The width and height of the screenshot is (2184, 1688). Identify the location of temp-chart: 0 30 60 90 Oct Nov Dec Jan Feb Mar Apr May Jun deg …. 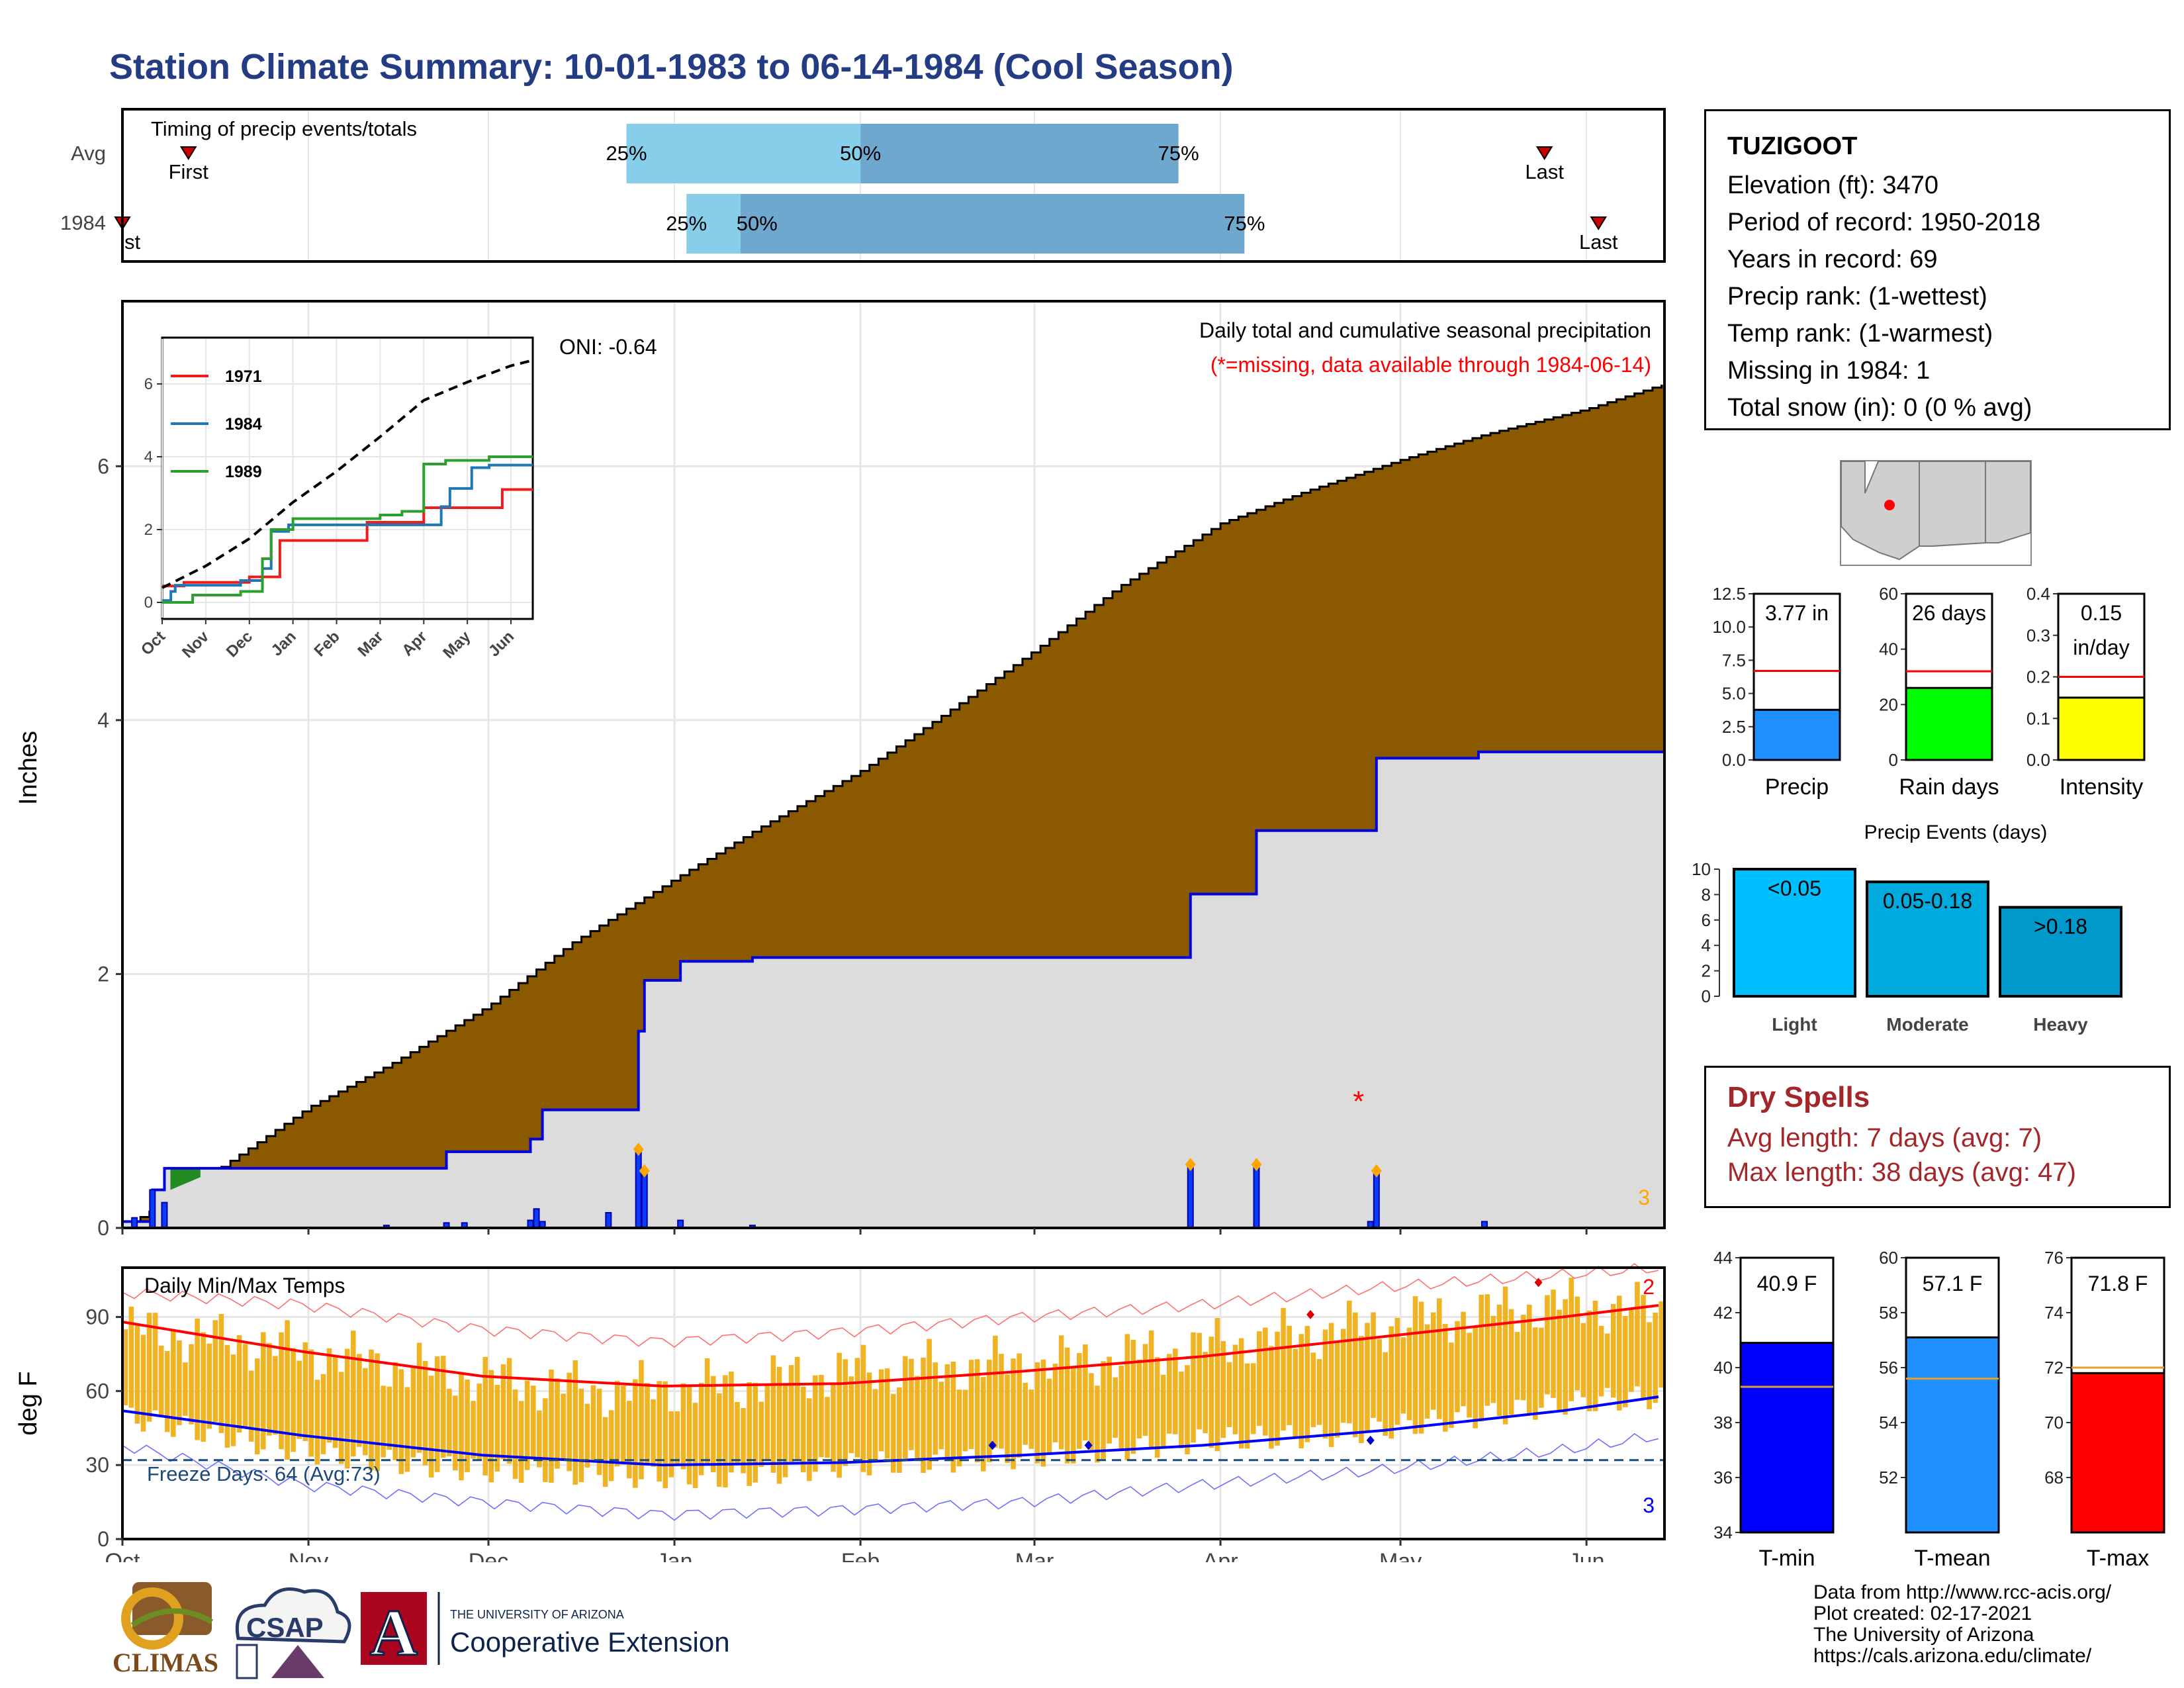
(840, 1412).